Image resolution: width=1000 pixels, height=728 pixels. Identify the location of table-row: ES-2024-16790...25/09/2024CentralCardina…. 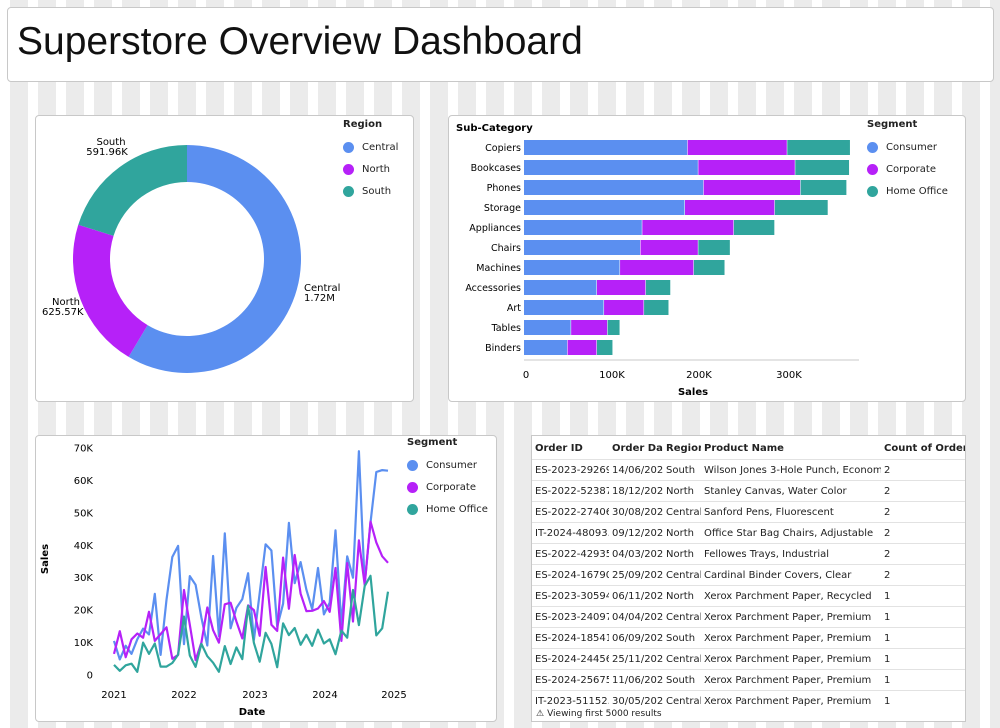
(748, 575).